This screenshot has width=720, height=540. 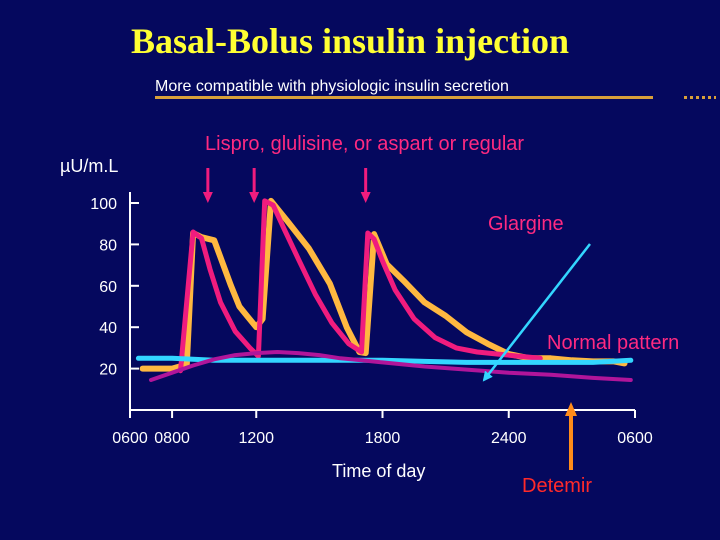 What do you see at coordinates (509, 438) in the screenshot?
I see `x-tick-label: 2400` at bounding box center [509, 438].